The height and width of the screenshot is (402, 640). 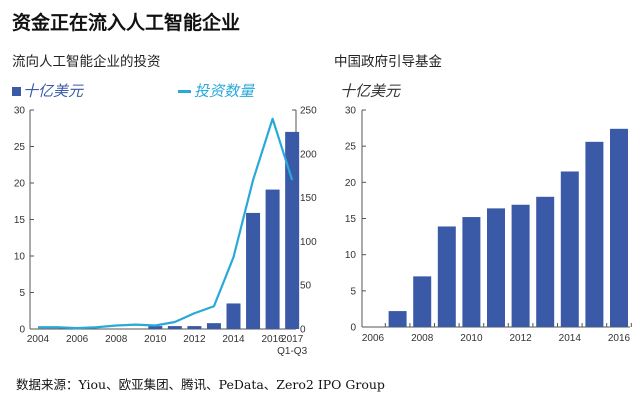 I want to click on bar-2007, so click(x=397, y=319).